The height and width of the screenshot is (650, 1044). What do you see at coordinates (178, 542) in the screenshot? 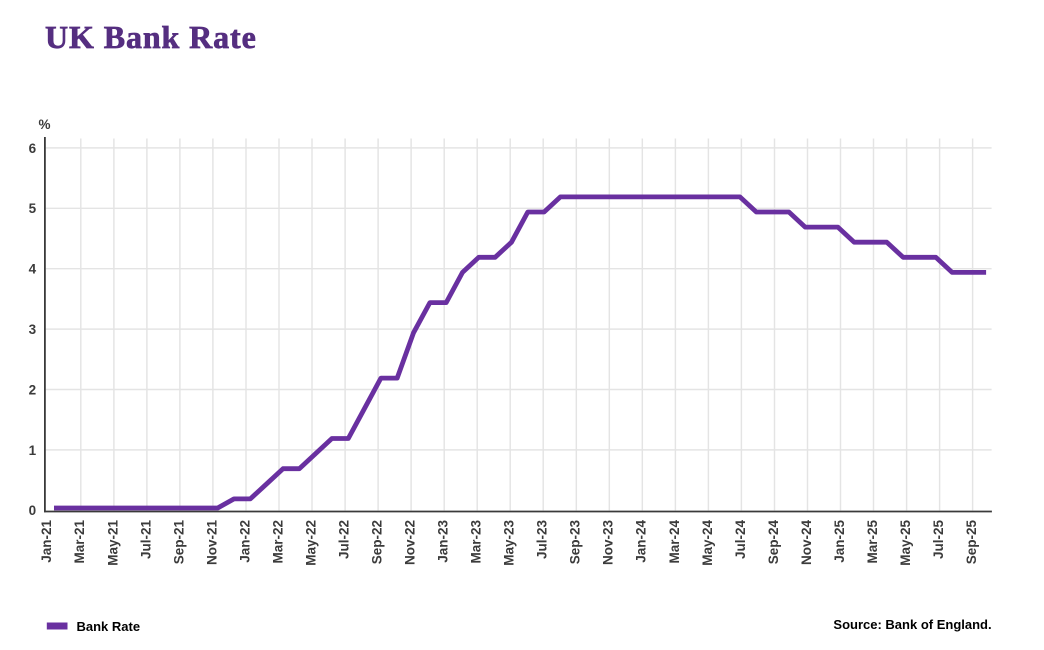
I see `svg-text: Sep-21` at bounding box center [178, 542].